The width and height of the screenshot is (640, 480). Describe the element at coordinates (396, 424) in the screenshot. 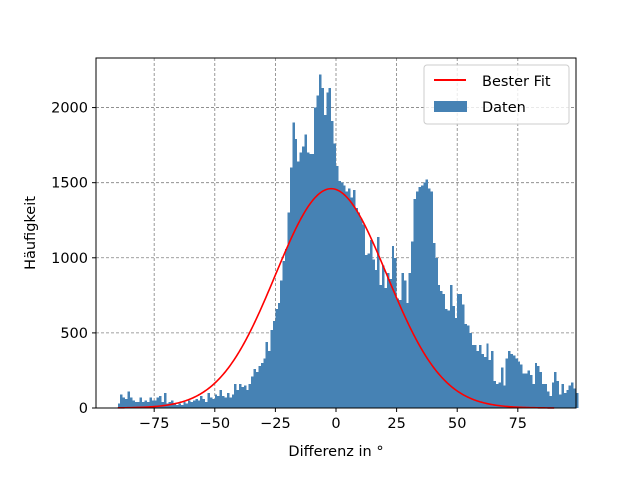

I see `x-tick-label: 25` at that location.